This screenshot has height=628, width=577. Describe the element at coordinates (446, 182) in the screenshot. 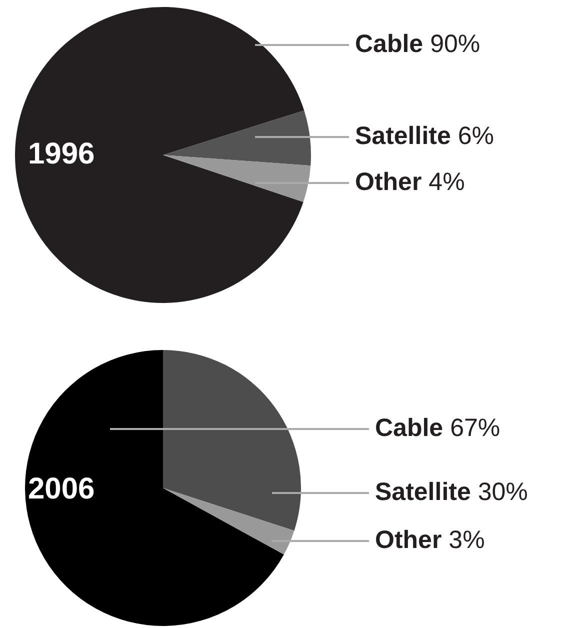

I see `data-label: 4%` at that location.